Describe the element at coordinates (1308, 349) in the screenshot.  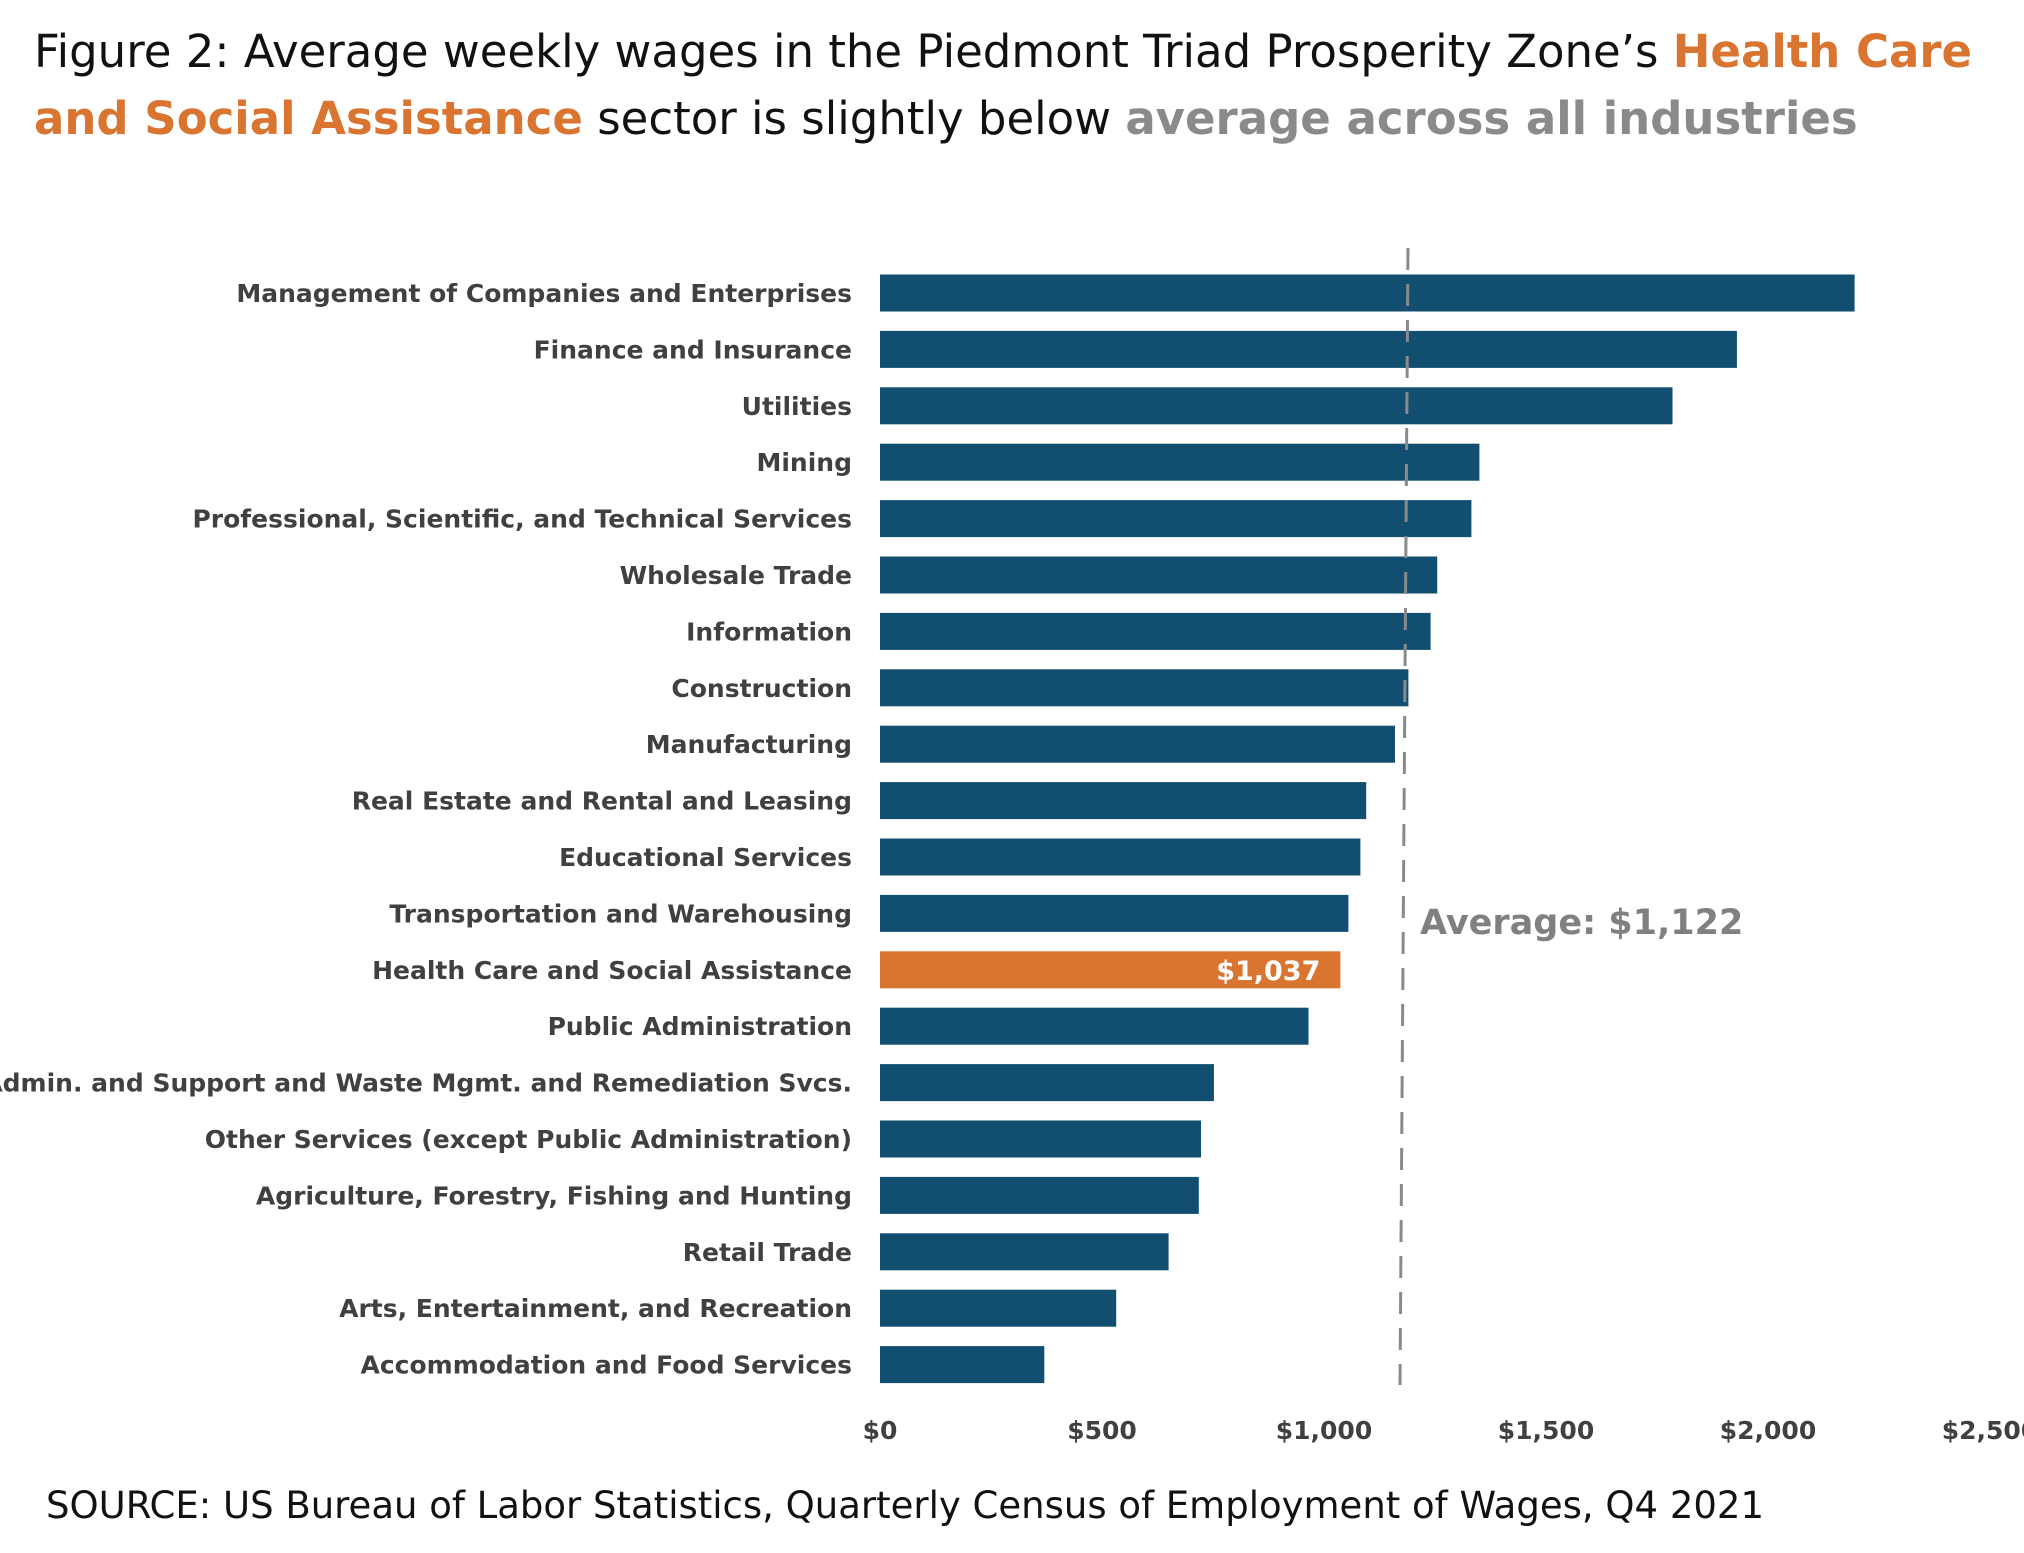
I see `bar-finance-and-insurance` at that location.